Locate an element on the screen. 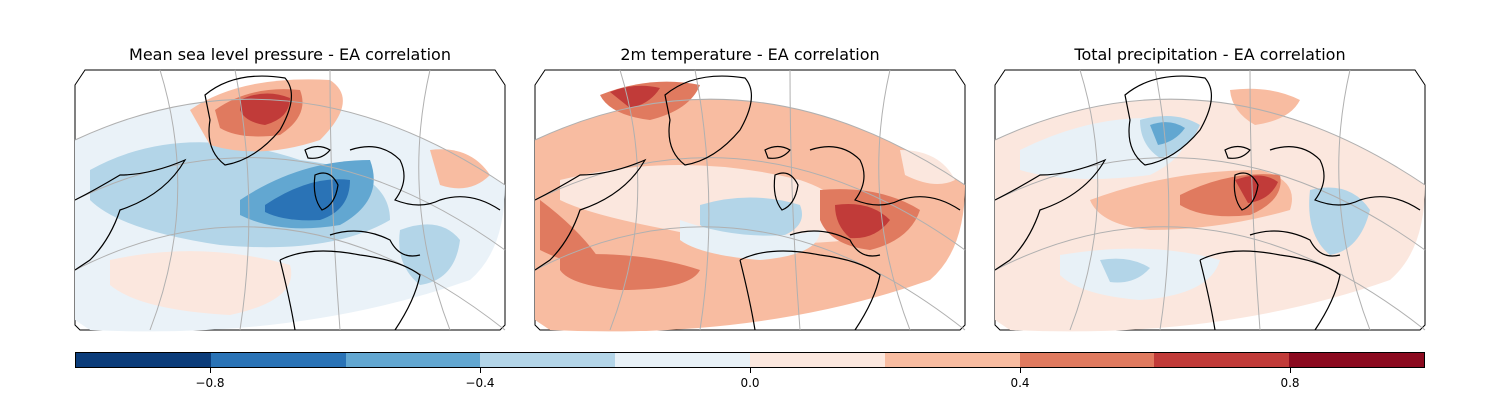  panel-title-mslp: Mean sea level pressure - EA correlation is located at coordinates (290, 54).